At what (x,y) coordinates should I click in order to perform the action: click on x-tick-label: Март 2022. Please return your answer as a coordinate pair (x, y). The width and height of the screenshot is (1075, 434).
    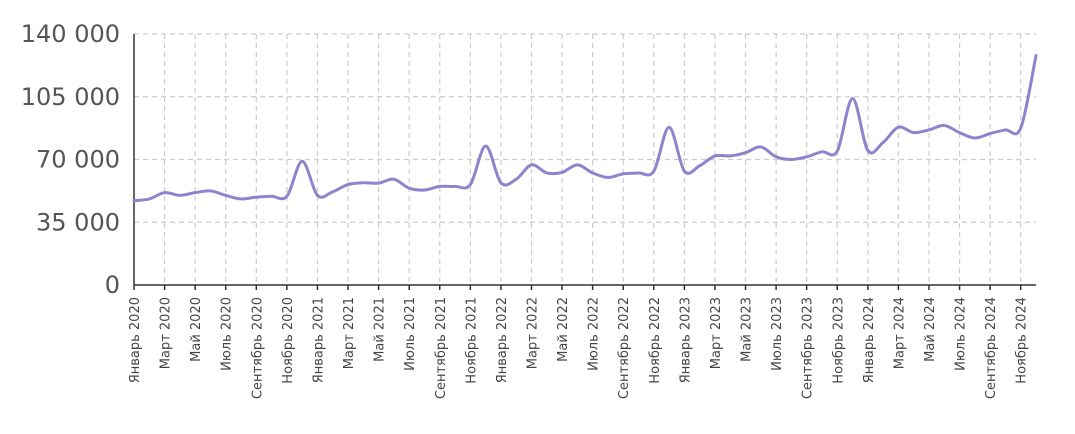
    Looking at the image, I should click on (532, 333).